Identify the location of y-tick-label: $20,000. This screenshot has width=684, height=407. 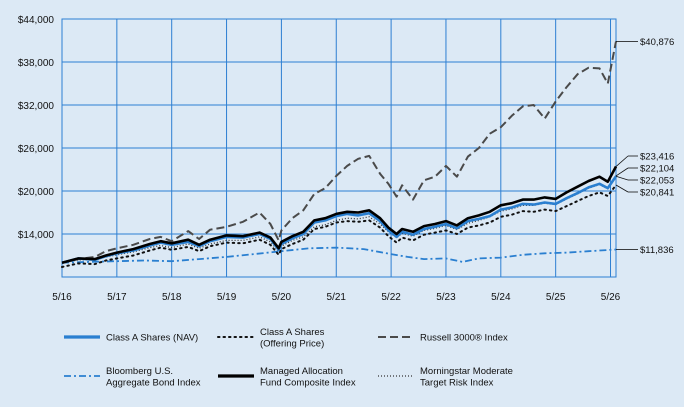
(36, 192).